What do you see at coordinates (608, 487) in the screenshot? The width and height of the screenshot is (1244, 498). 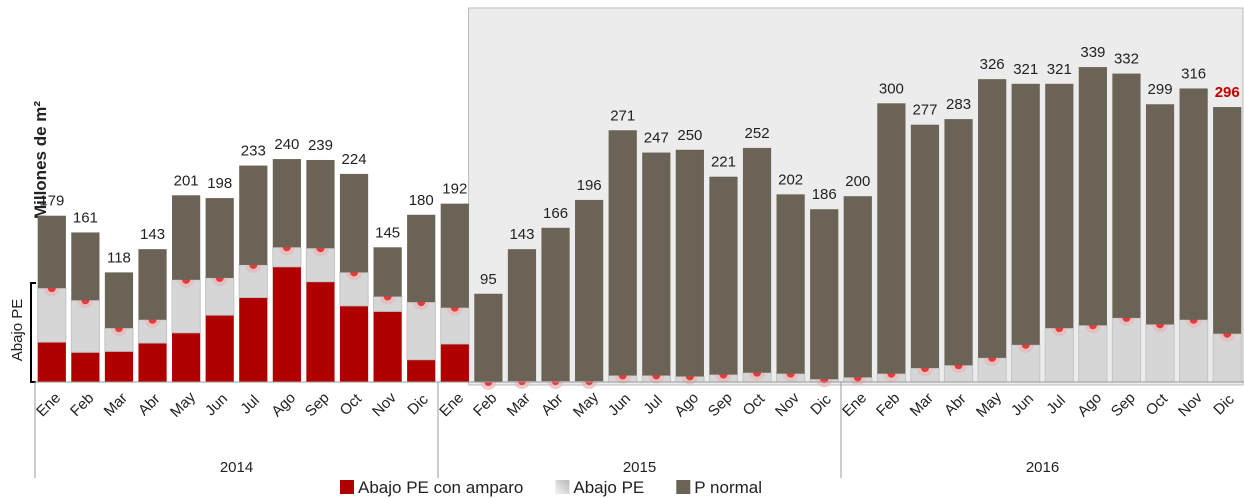 I see `legend-label: Abajo PE` at bounding box center [608, 487].